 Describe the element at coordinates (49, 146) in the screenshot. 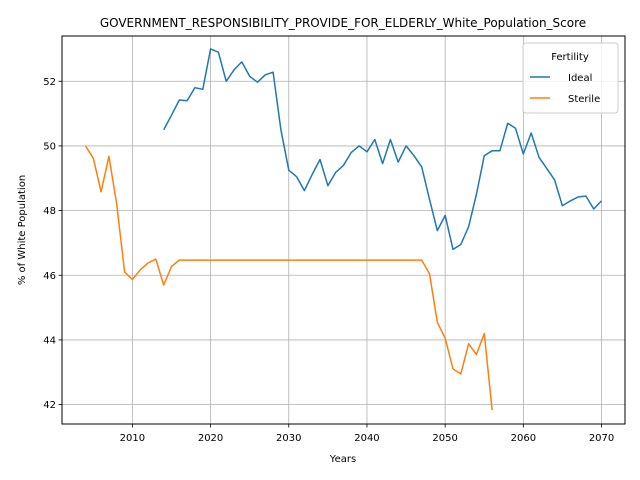

I see `y-tick-label: 50` at that location.